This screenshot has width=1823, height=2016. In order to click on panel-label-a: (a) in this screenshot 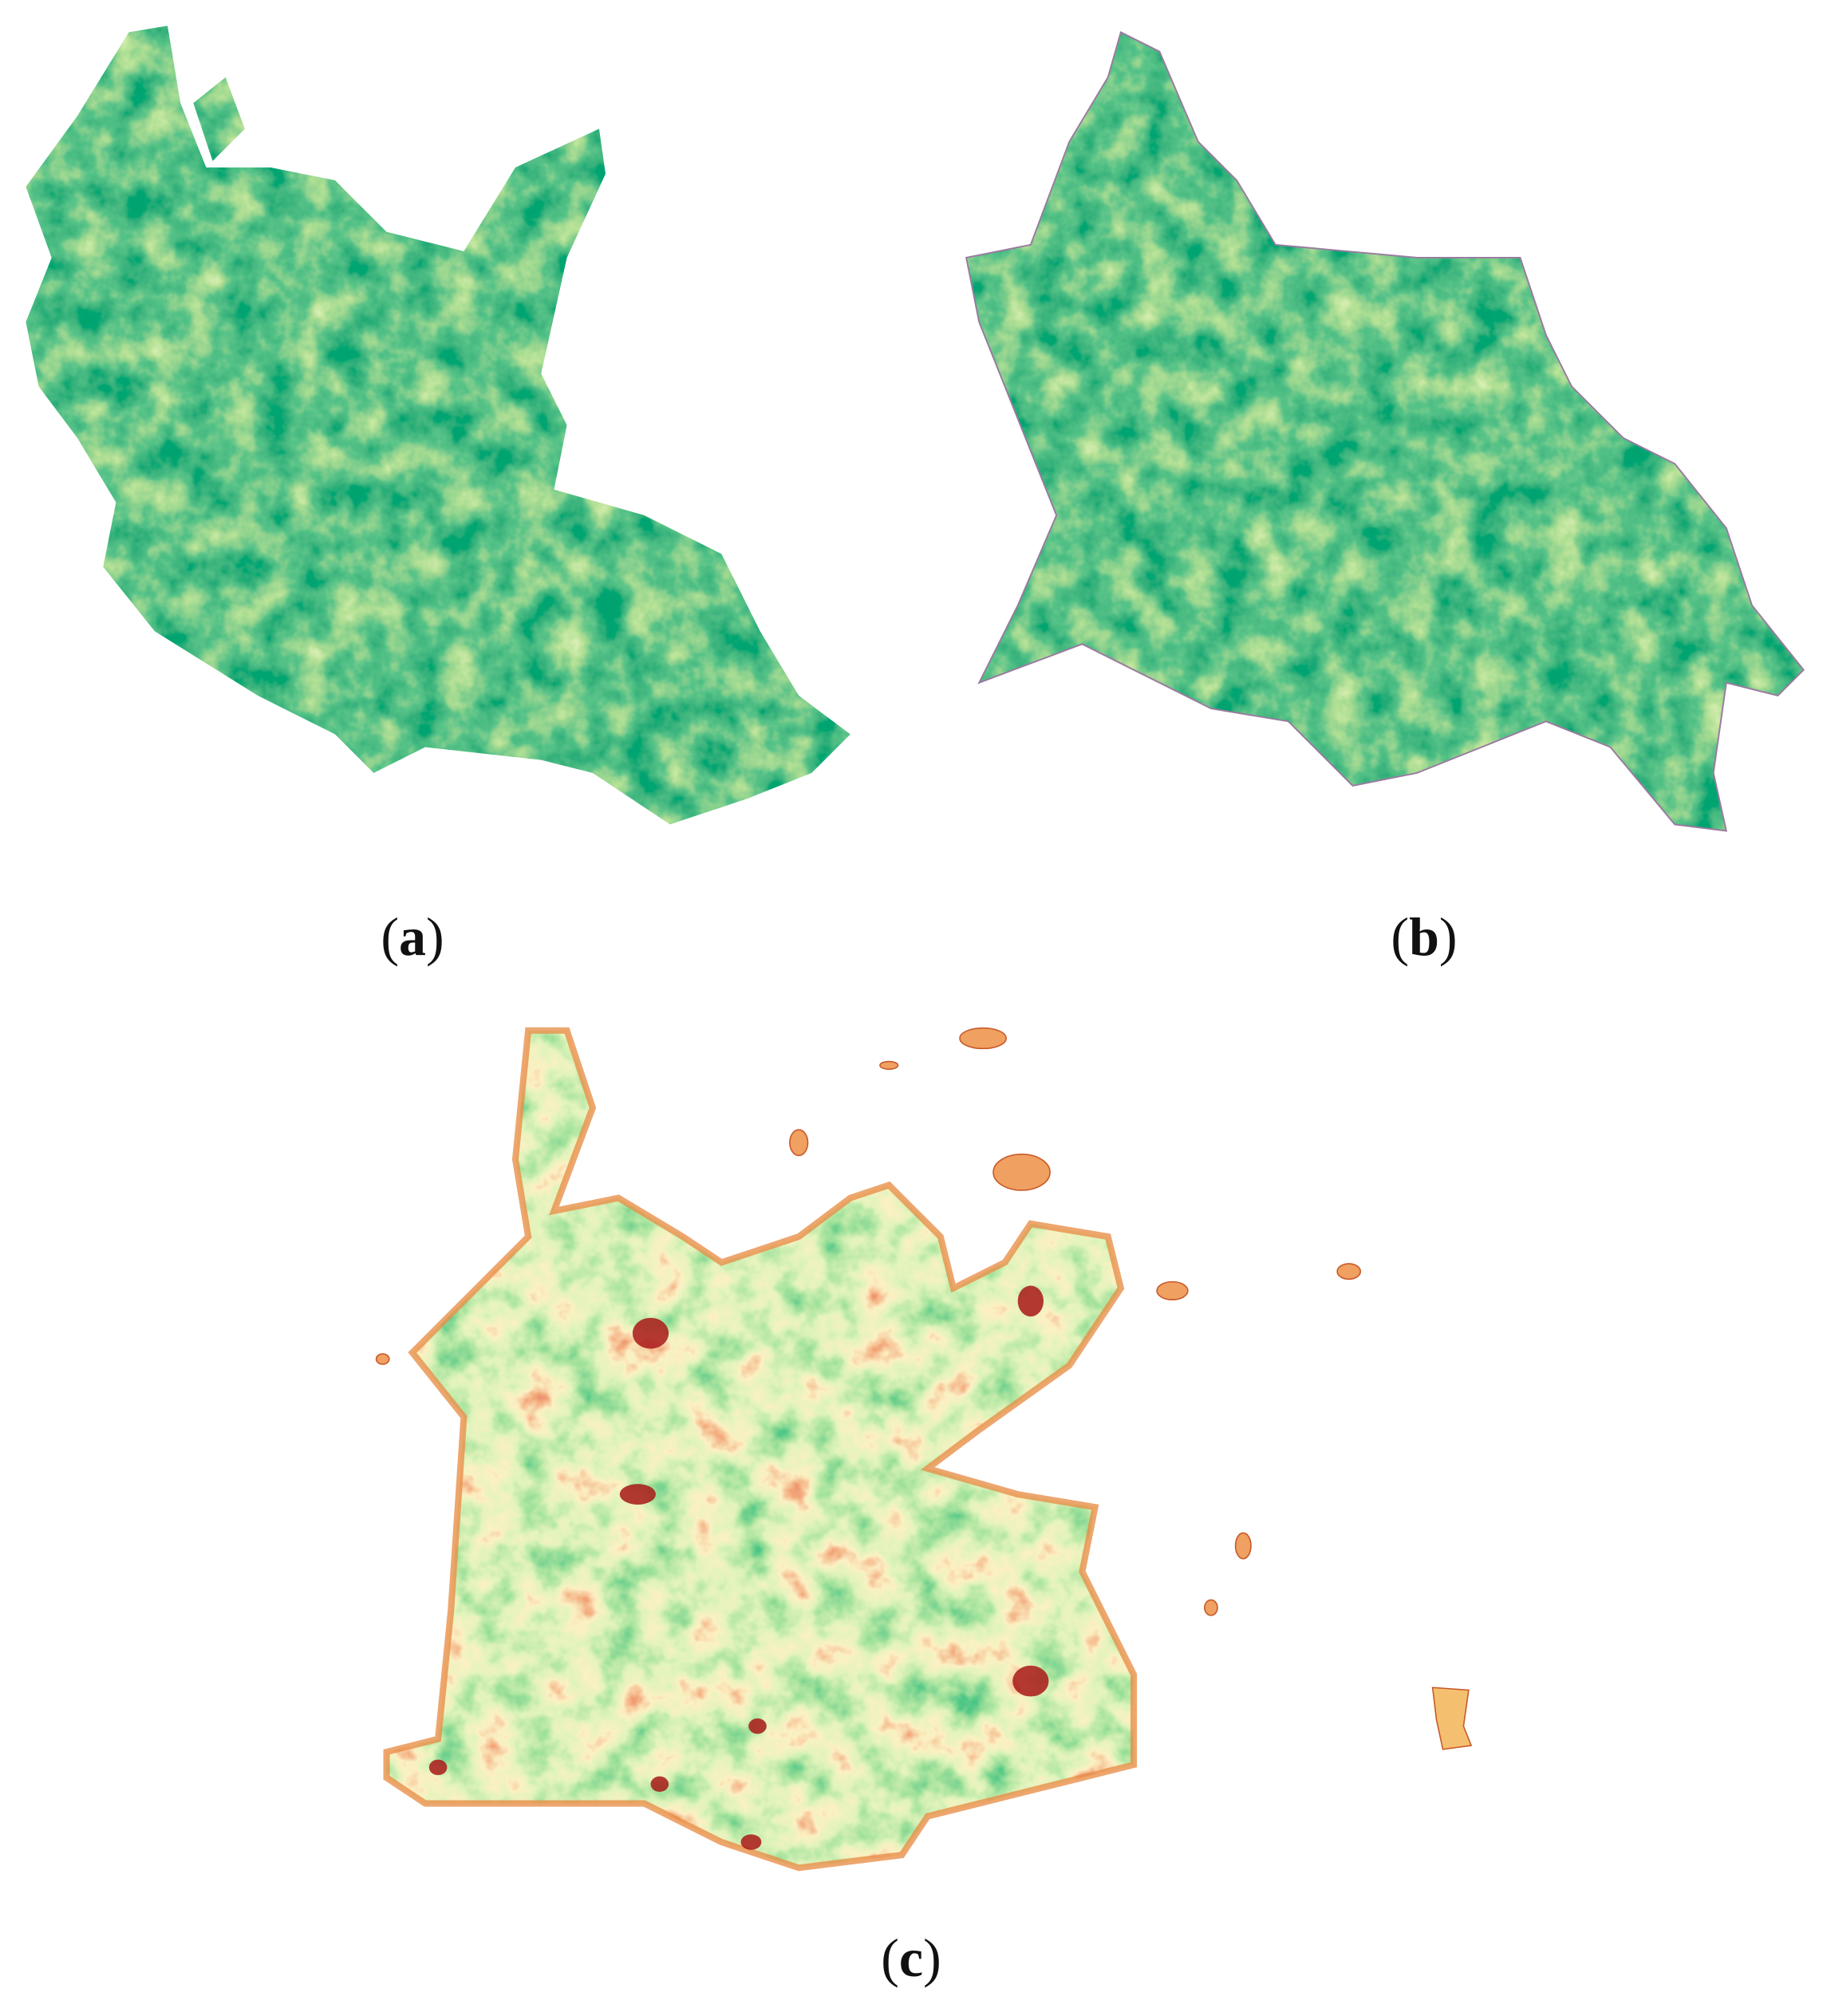, I will do `click(412, 937)`.